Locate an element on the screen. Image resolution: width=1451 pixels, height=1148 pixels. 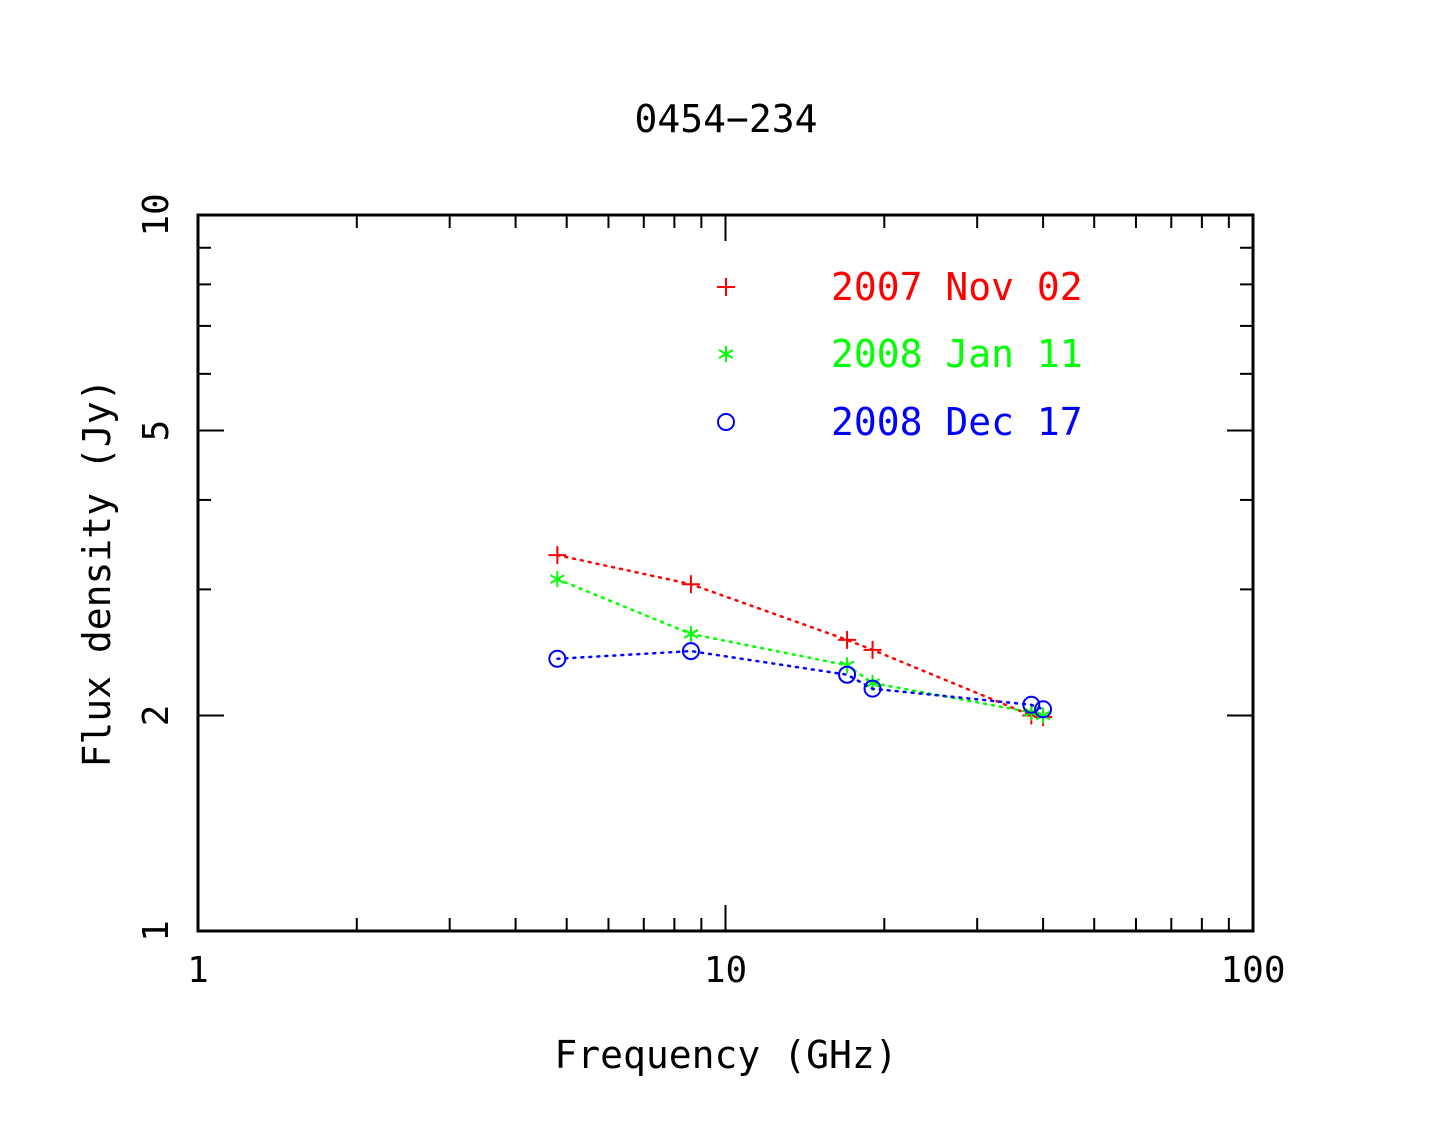
x-tick-label: 100 is located at coordinates (1252, 970).